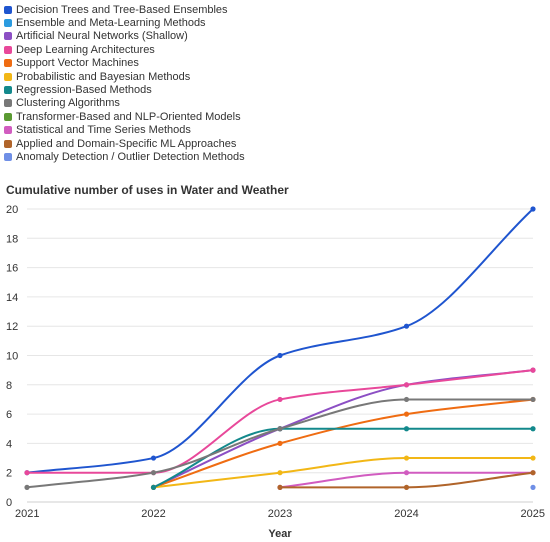 This screenshot has width=550, height=542. What do you see at coordinates (111, 23) in the screenshot?
I see `legend-label: Ensemble and Meta-Learning Methods` at bounding box center [111, 23].